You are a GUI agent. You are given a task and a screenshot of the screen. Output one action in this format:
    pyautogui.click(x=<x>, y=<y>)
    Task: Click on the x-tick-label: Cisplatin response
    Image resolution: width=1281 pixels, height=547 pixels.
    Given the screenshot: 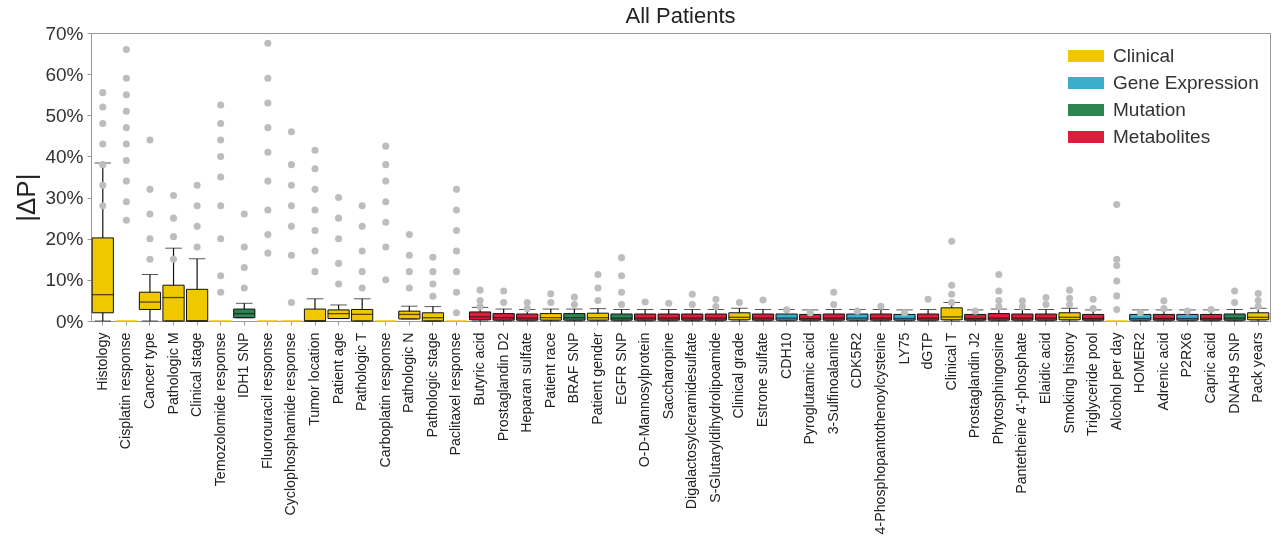 What is the action you would take?
    pyautogui.click(x=125, y=391)
    